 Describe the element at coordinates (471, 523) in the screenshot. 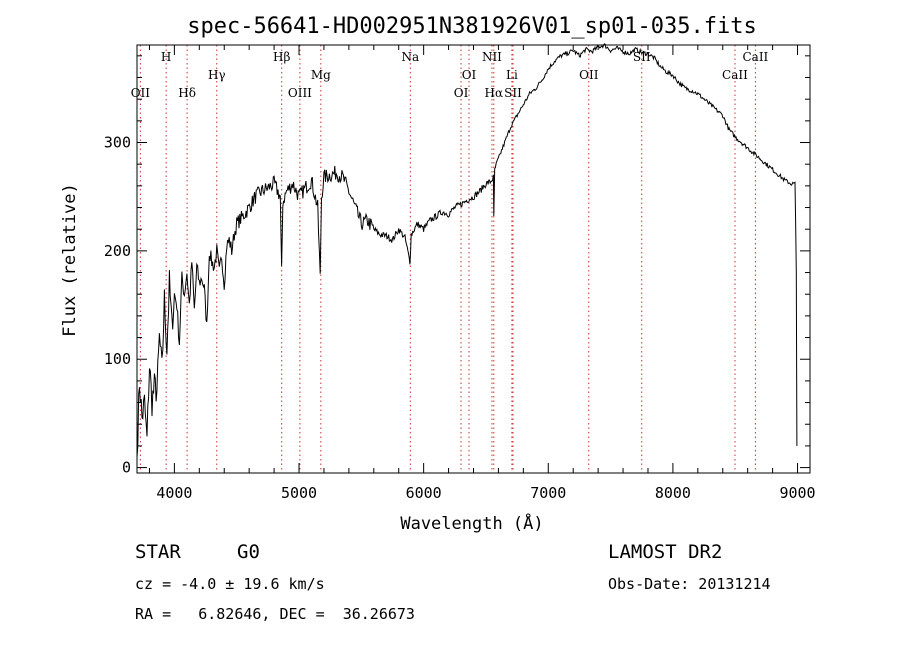

I see `x-axis-label: Wavelength (Å)` at that location.